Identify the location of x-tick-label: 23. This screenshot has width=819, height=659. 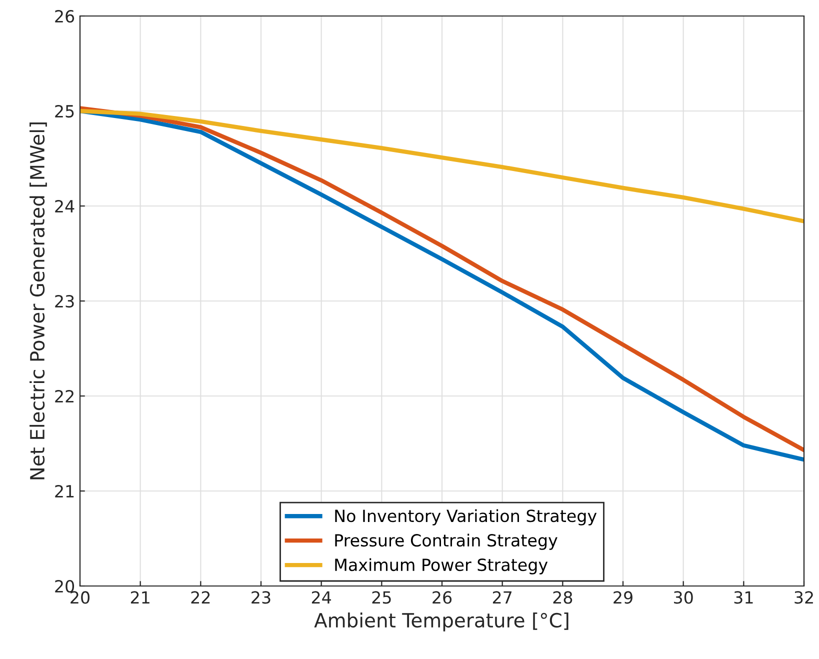
(261, 597).